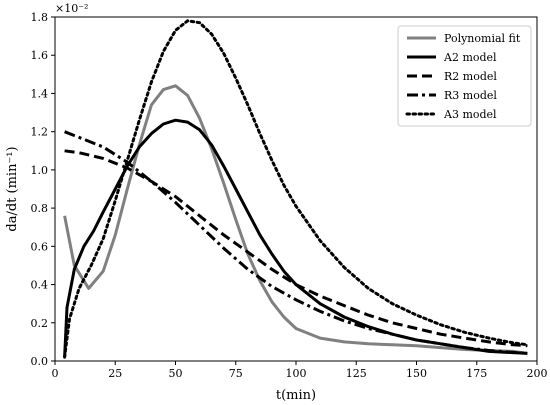  Describe the element at coordinates (40, 323) in the screenshot. I see `y-tick-label: 0.2` at that location.